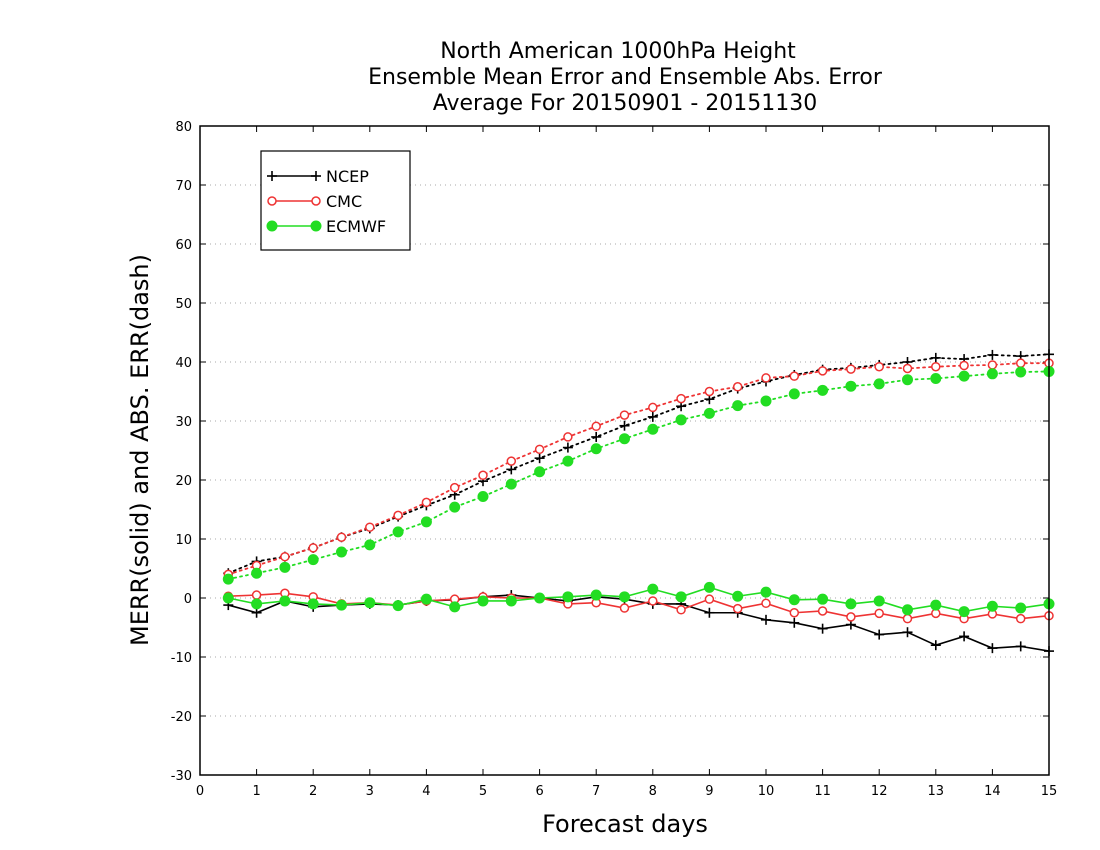 Image resolution: width=1100 pixels, height=850 pixels. What do you see at coordinates (272, 201) in the screenshot?
I see `legend-marker-cmc` at bounding box center [272, 201].